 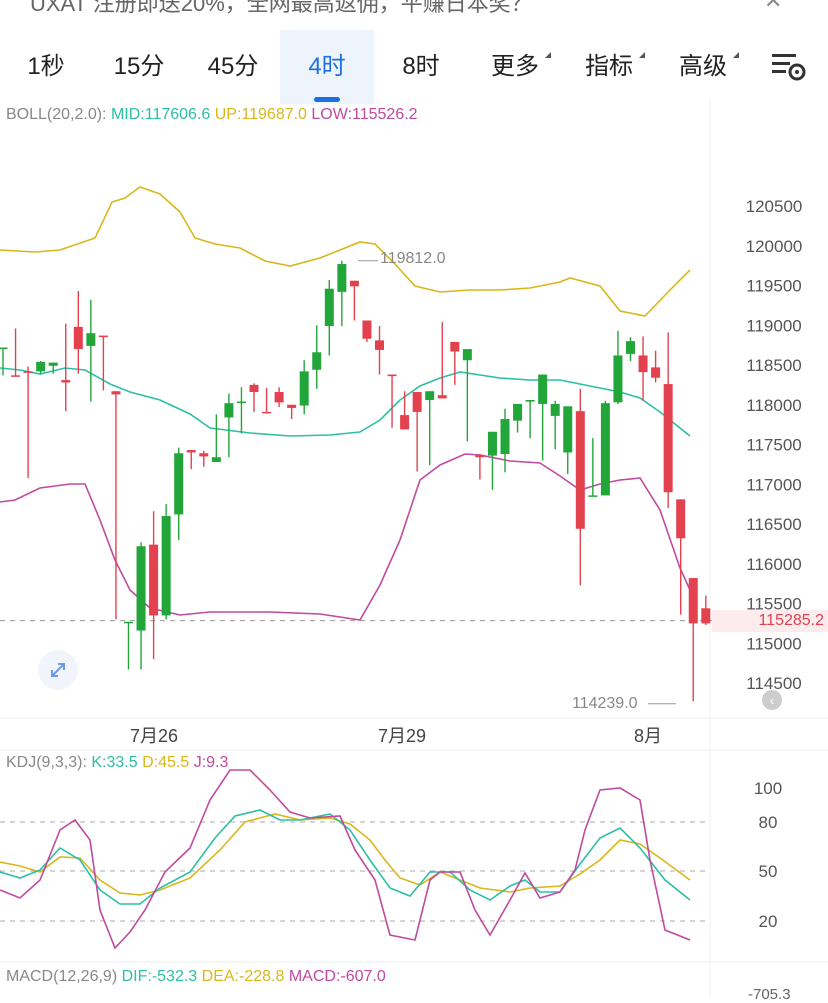 I want to click on boll-up: UP:119687.0, so click(x=260, y=114).